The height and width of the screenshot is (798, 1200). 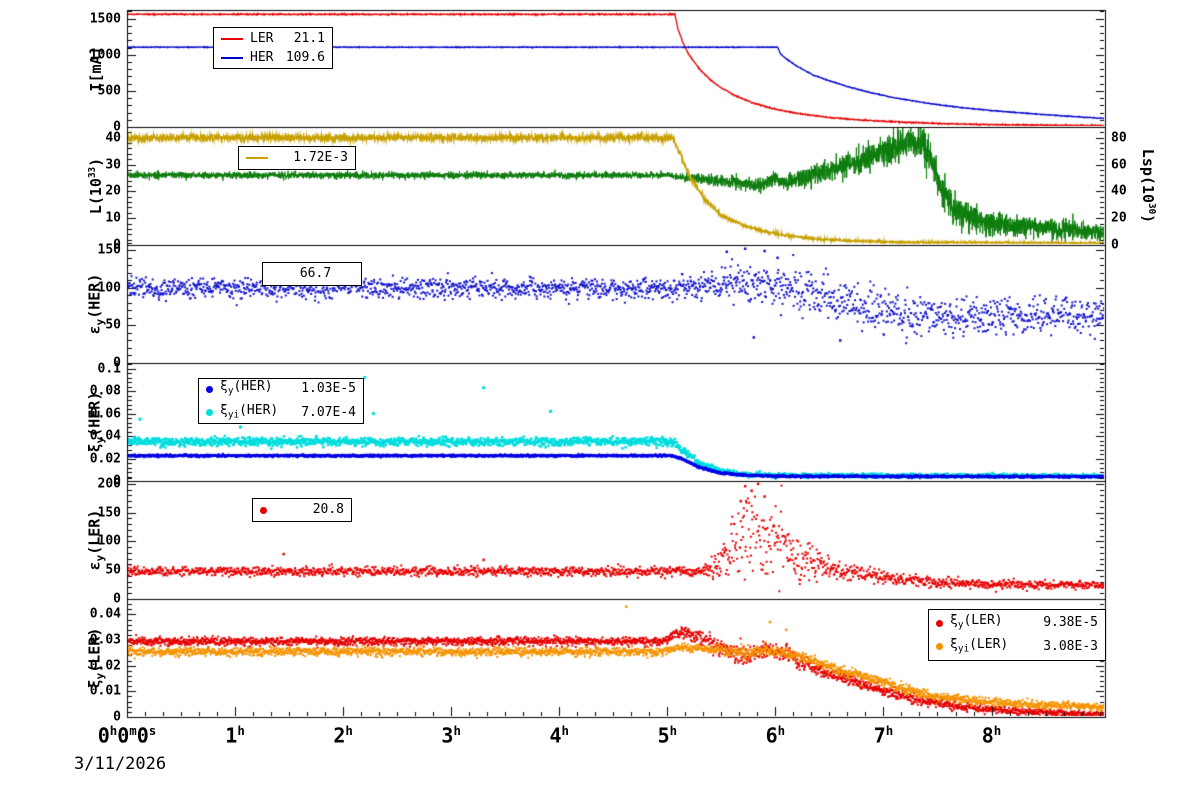 What do you see at coordinates (328, 412) in the screenshot?
I see `legend-value: 7.07E-4` at bounding box center [328, 412].